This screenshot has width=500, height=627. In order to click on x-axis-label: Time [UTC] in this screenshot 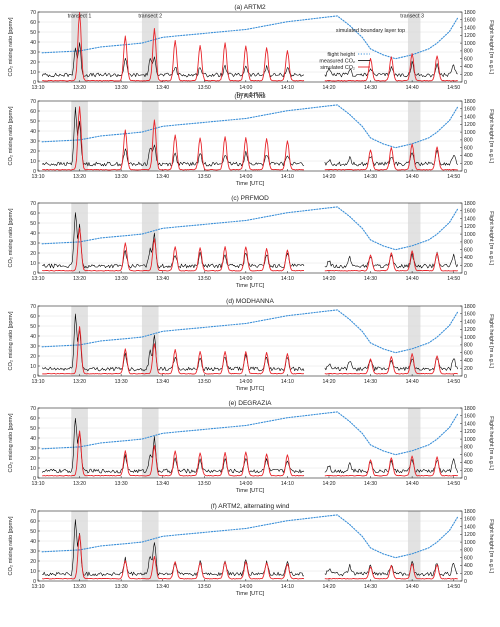, I will do `click(250, 491)`.